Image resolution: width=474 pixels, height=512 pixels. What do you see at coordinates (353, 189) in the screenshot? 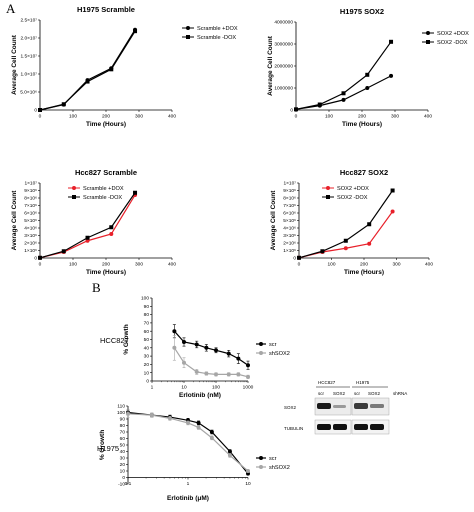
I see `legend-label: SOX2 +DOX` at bounding box center [353, 189].